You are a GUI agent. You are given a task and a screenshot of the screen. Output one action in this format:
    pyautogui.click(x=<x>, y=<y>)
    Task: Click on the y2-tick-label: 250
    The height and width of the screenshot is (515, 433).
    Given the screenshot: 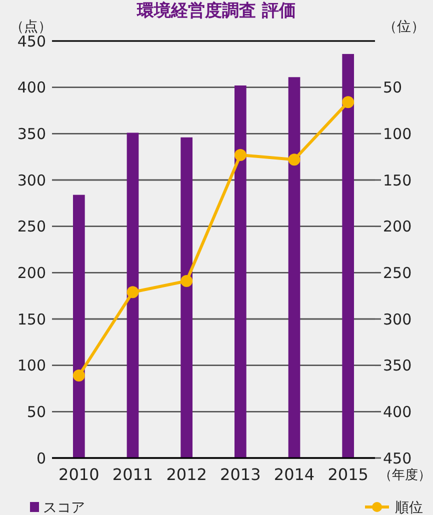 What is the action you would take?
    pyautogui.click(x=397, y=273)
    